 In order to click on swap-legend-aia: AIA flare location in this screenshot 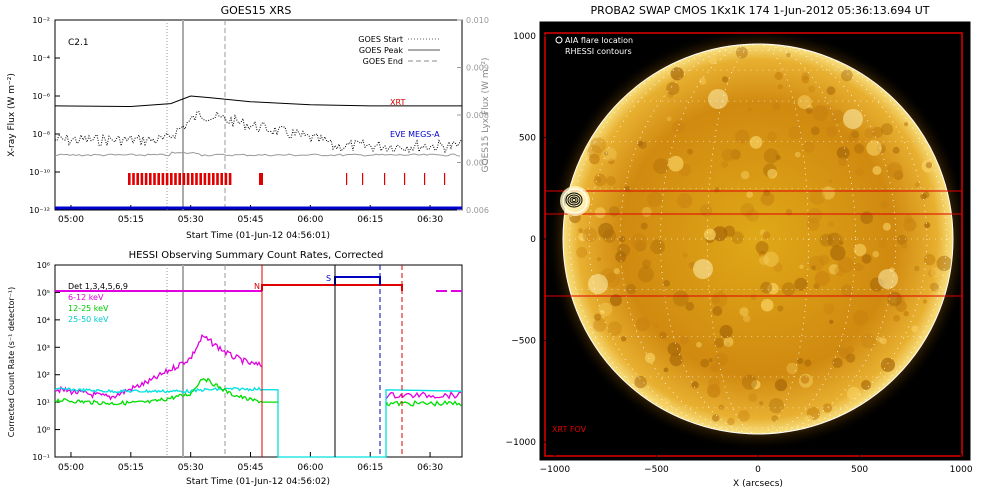, I will do `click(599, 40)`.